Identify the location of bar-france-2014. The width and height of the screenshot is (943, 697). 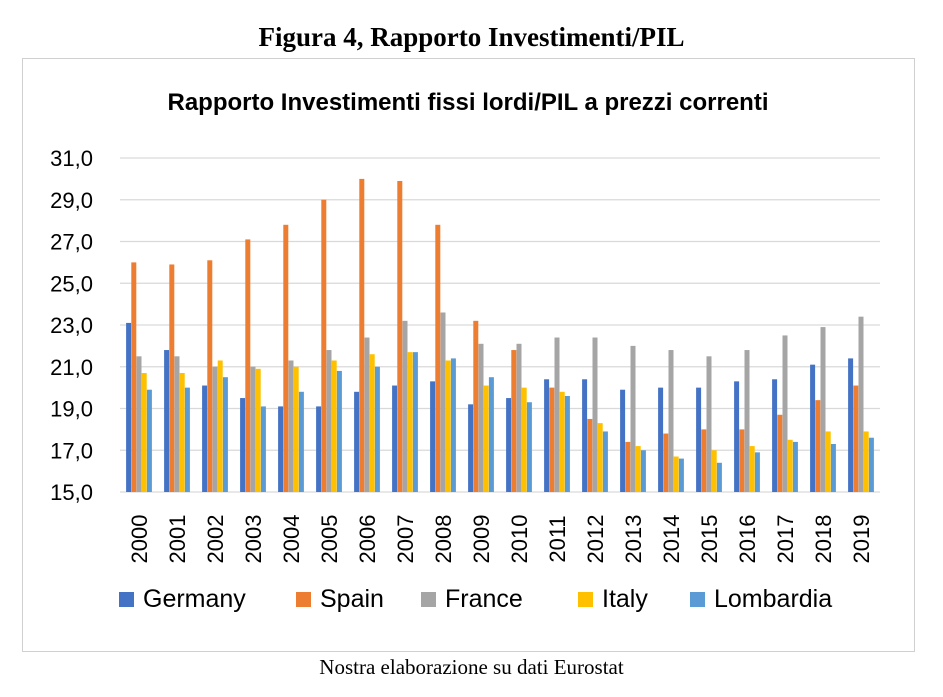
(671, 421).